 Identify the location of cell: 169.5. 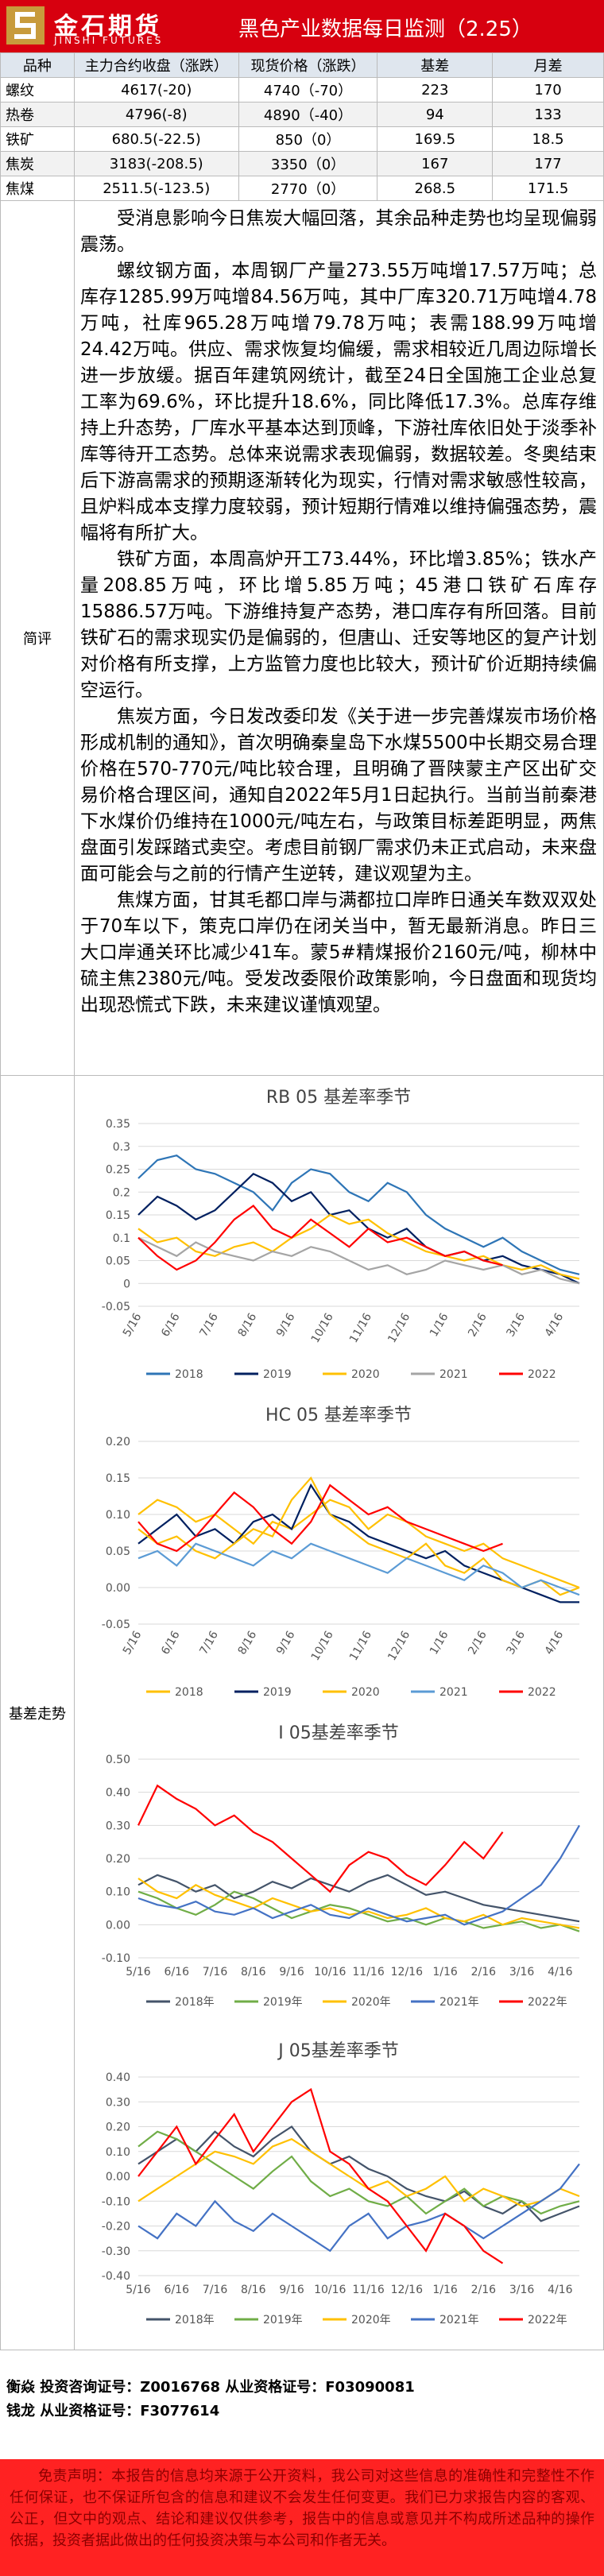
(435, 139).